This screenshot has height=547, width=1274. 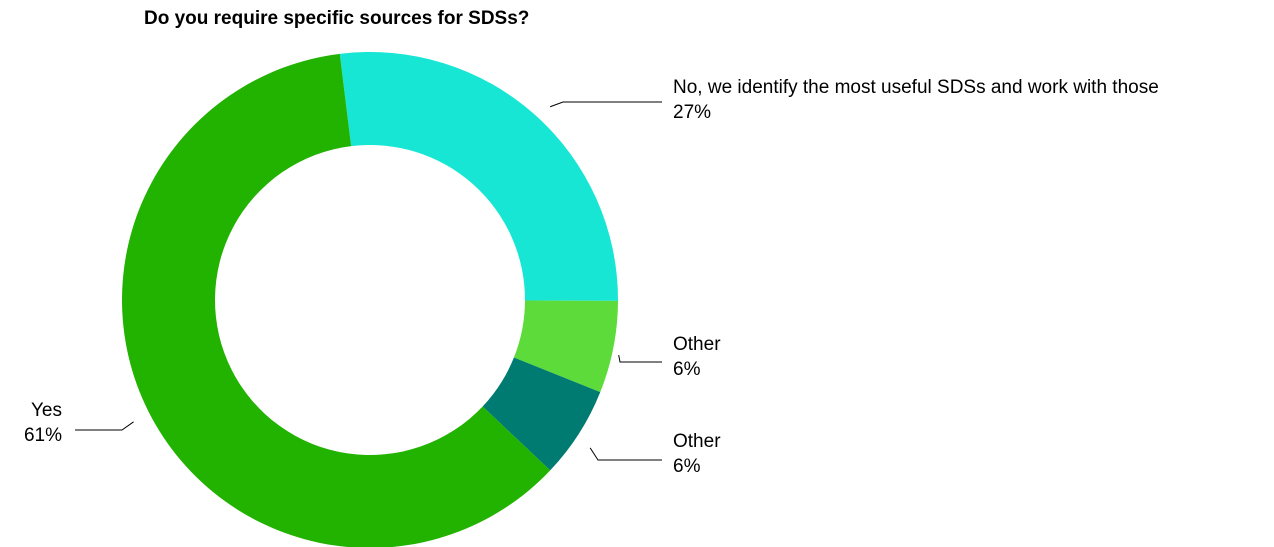 What do you see at coordinates (687, 369) in the screenshot?
I see `slice-value-label-1: 6%` at bounding box center [687, 369].